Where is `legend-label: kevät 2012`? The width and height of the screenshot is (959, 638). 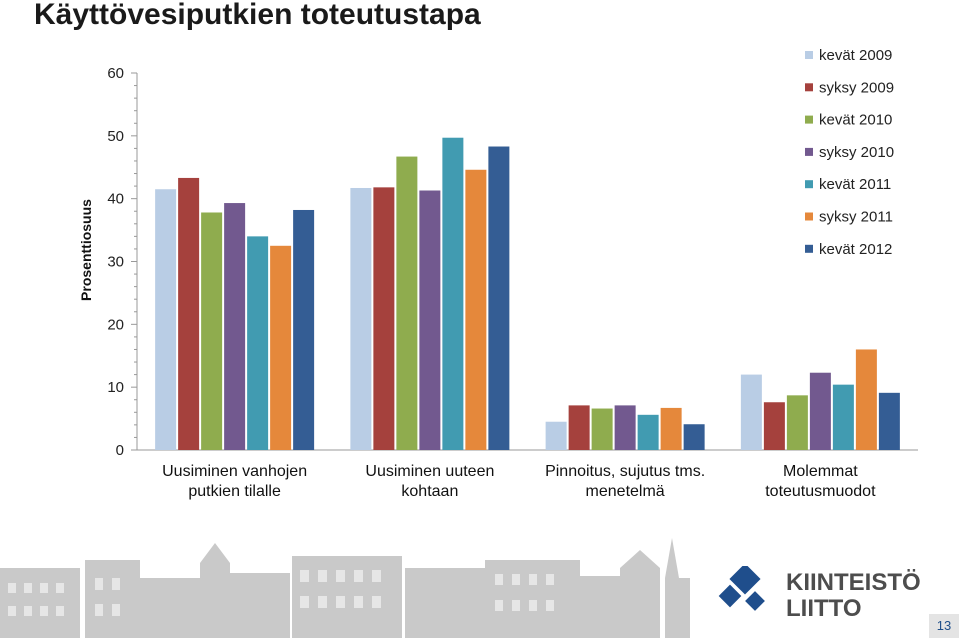 legend-label: kevät 2012 is located at coordinates (855, 249).